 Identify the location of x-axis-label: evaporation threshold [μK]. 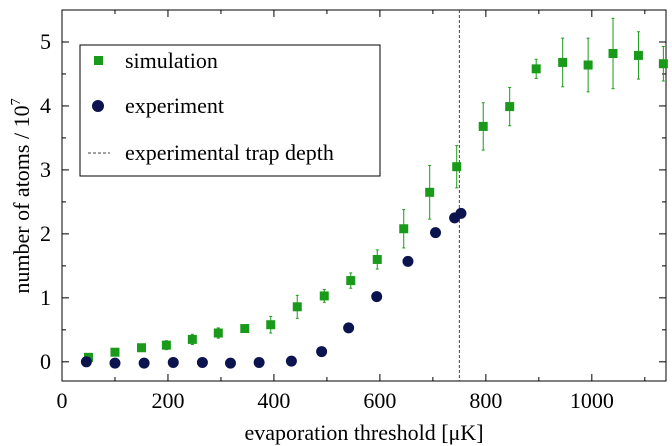
(363, 432).